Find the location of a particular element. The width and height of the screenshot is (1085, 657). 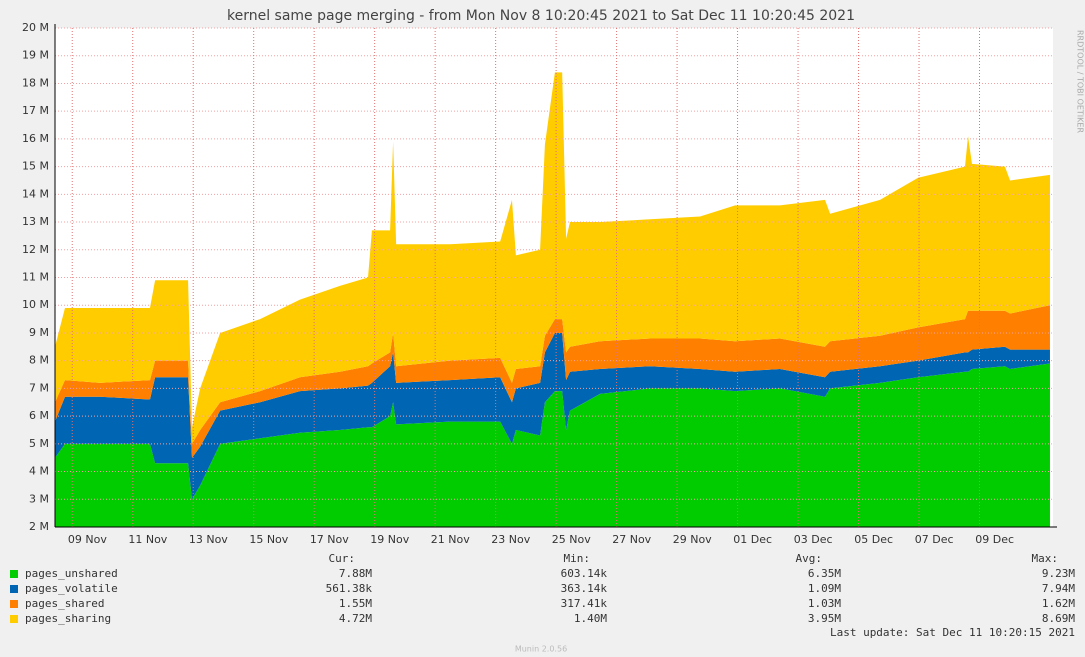

y-tick-label: 5 M is located at coordinates (39, 443).